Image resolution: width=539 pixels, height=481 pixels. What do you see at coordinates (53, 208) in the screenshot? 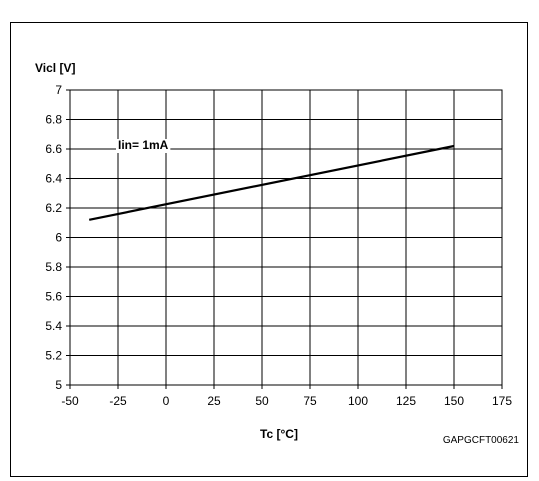
I see `y-tick-label: 6.2` at bounding box center [53, 208].